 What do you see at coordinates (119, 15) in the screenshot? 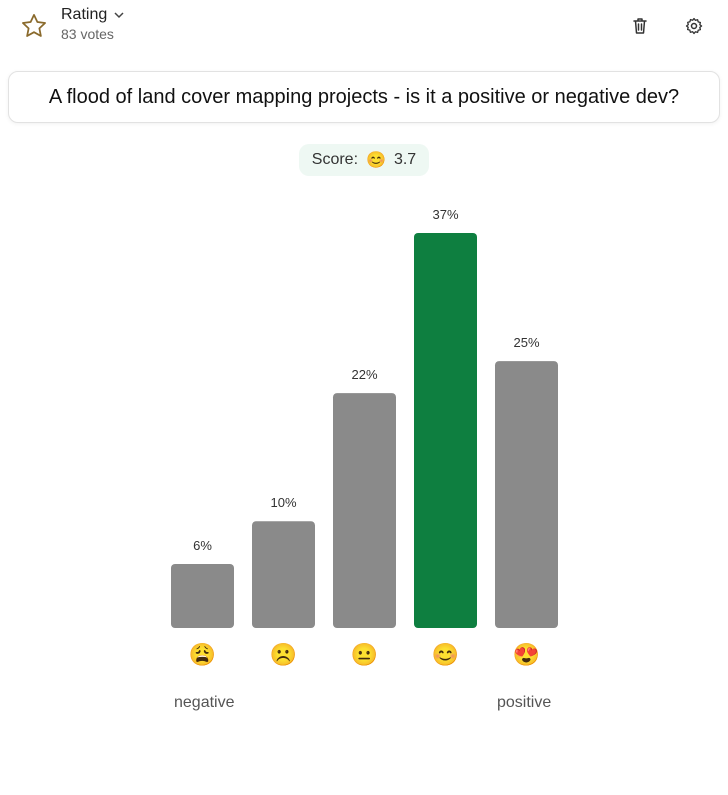
I see `chevron-down-icon` at bounding box center [119, 15].